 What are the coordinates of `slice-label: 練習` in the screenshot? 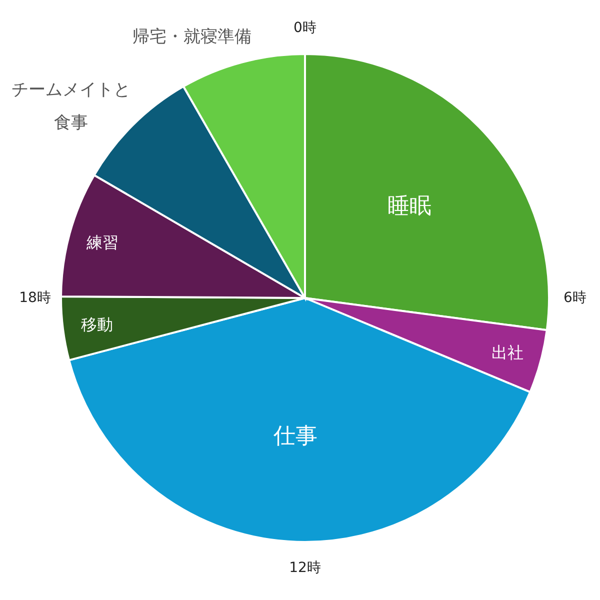 It's located at (102, 242).